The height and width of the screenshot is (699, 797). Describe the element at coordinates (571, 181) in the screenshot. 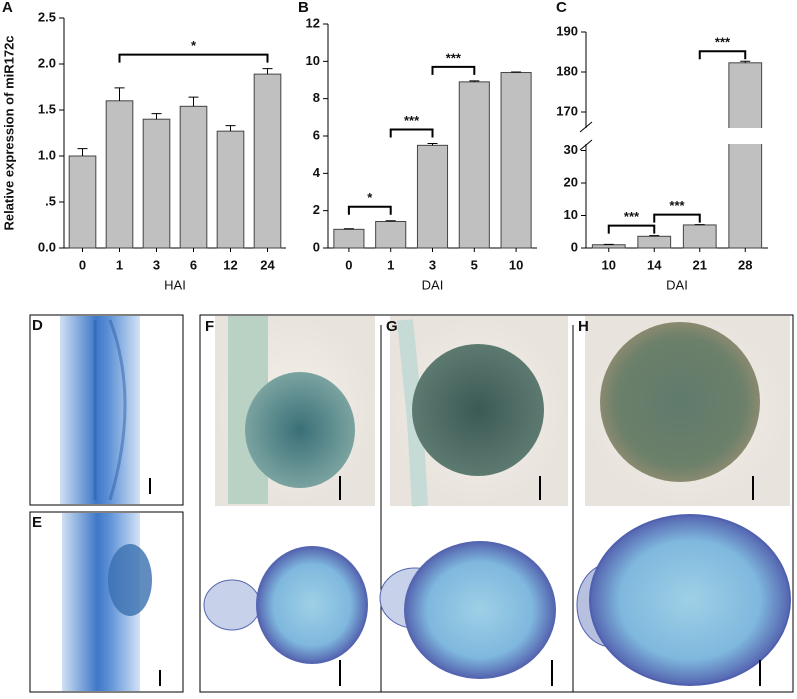

I see `y-tick-label: 20` at that location.